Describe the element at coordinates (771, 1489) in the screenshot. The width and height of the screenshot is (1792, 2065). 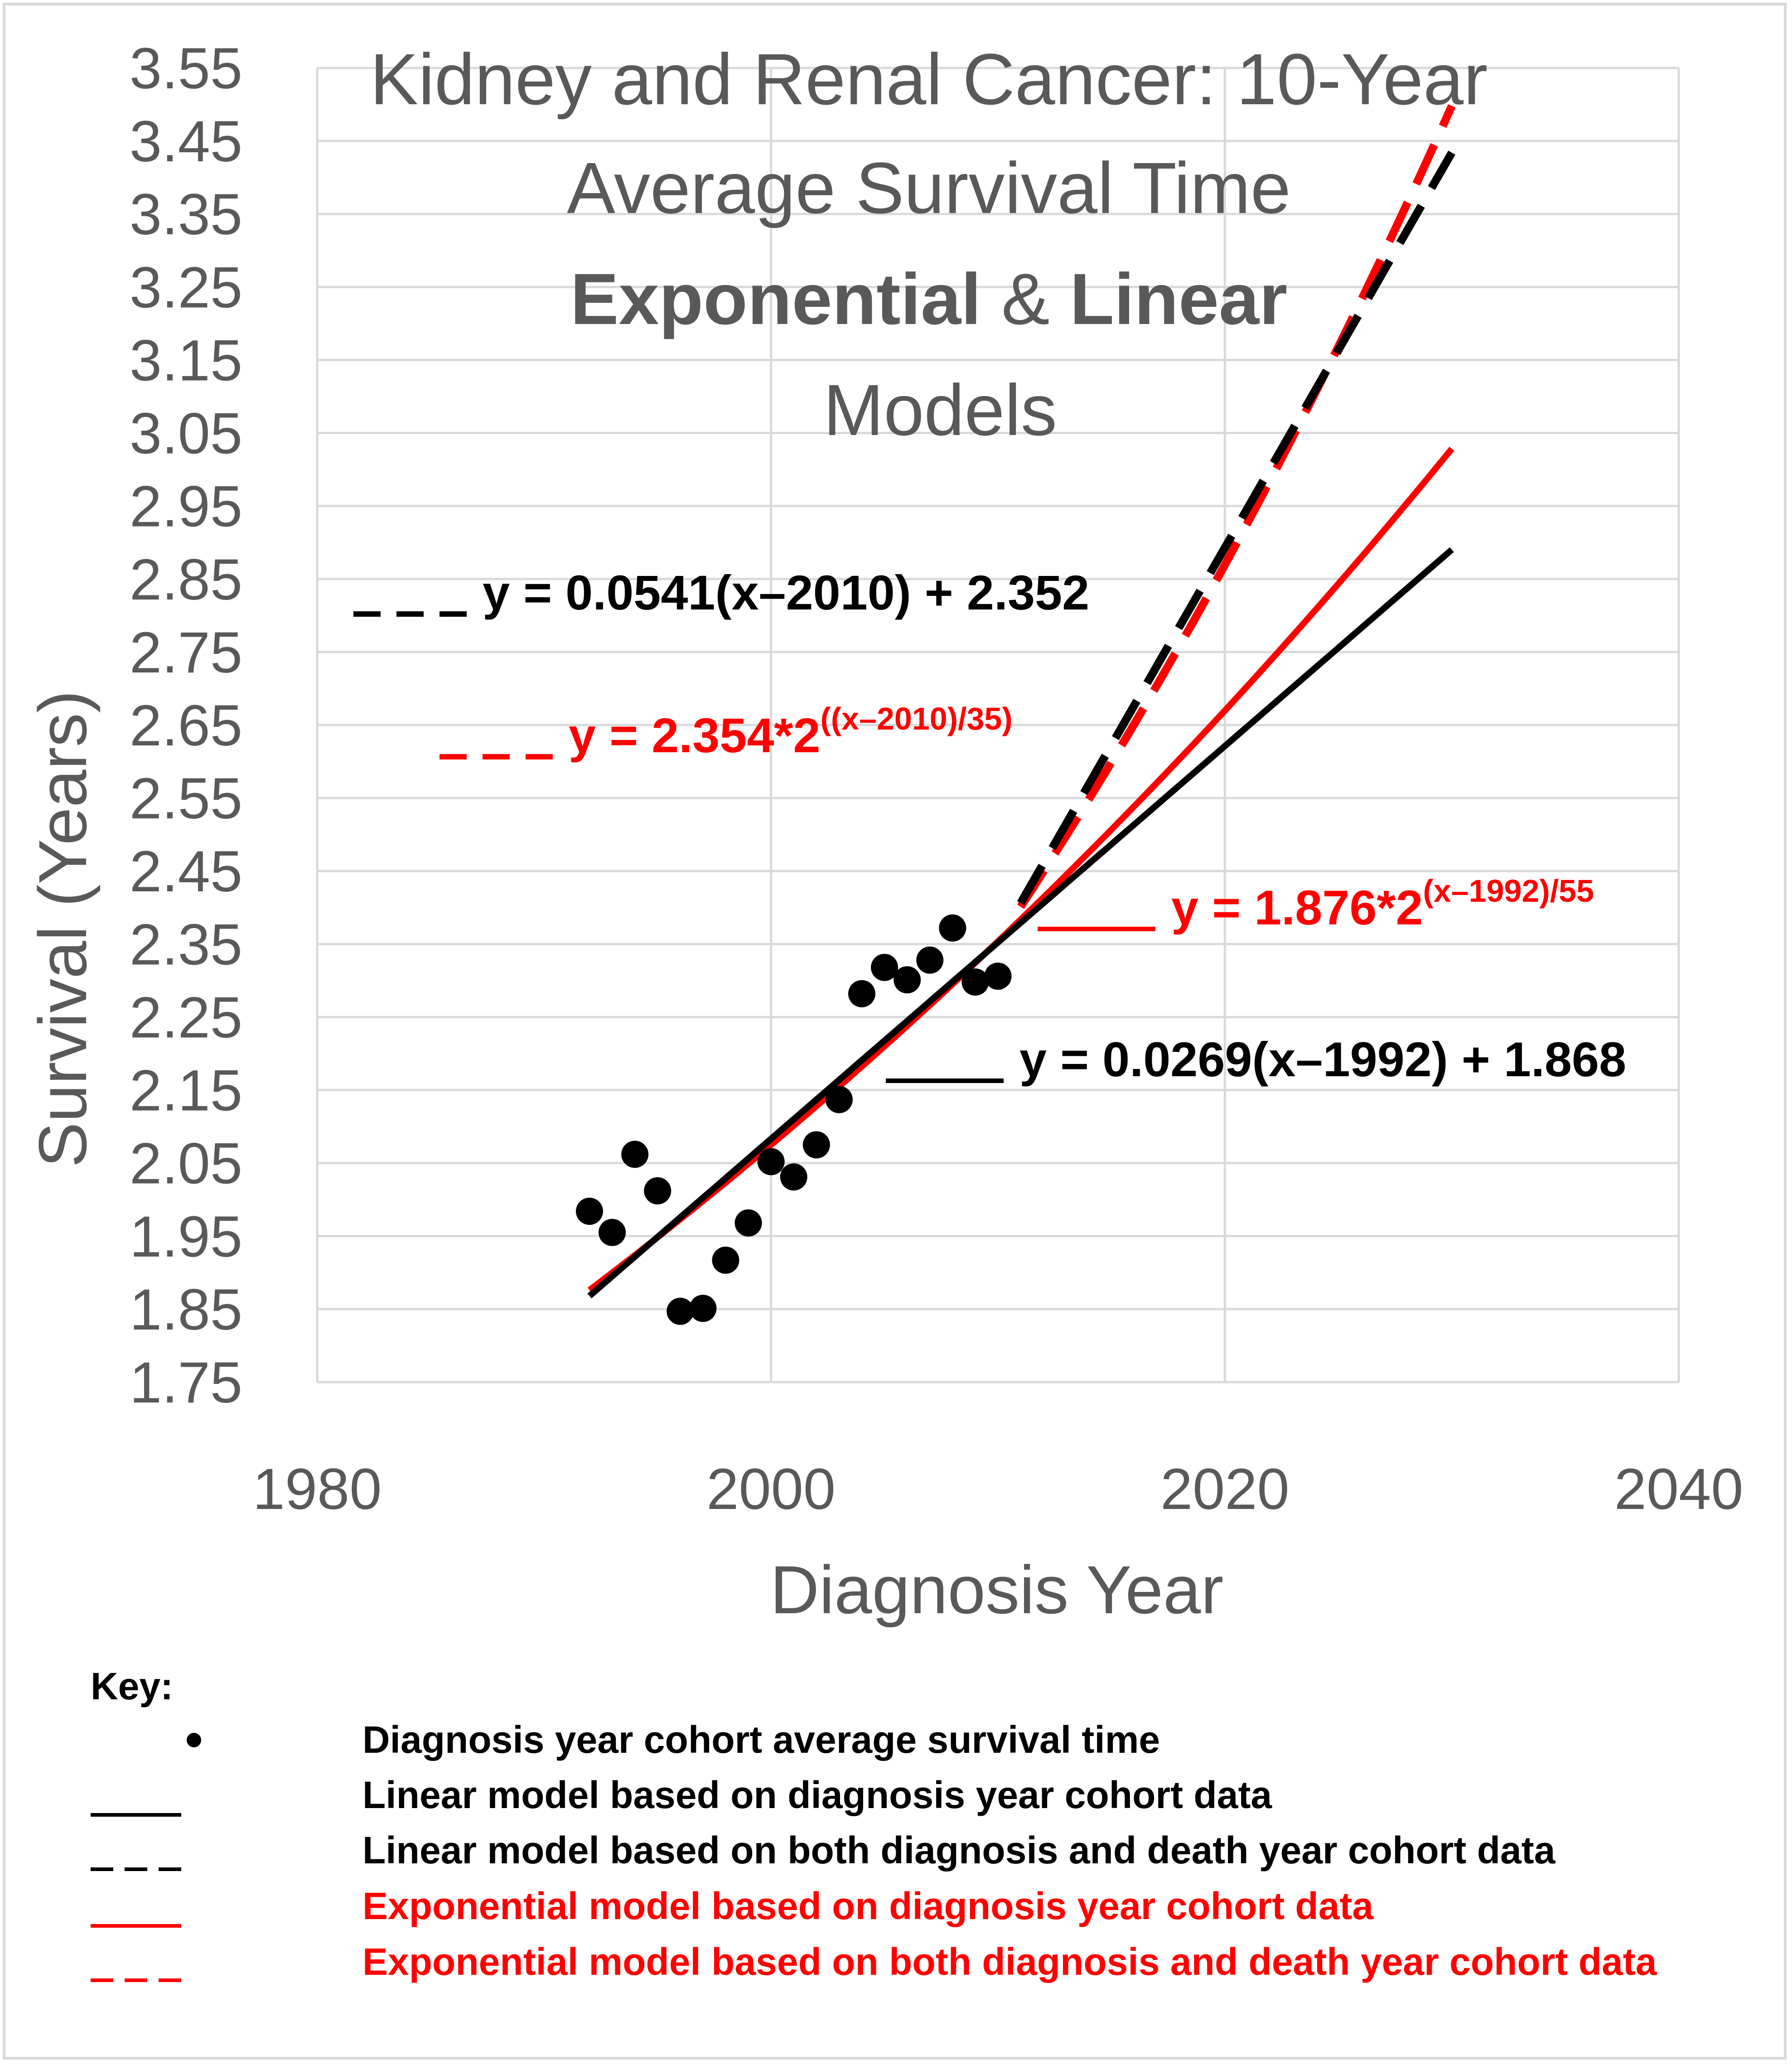
I see `x-tick-label: 2000` at that location.